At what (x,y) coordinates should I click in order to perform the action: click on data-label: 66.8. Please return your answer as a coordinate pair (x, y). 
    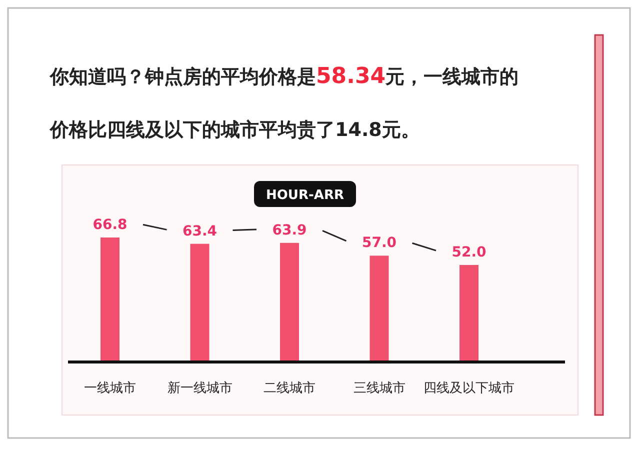
    Looking at the image, I should click on (110, 225).